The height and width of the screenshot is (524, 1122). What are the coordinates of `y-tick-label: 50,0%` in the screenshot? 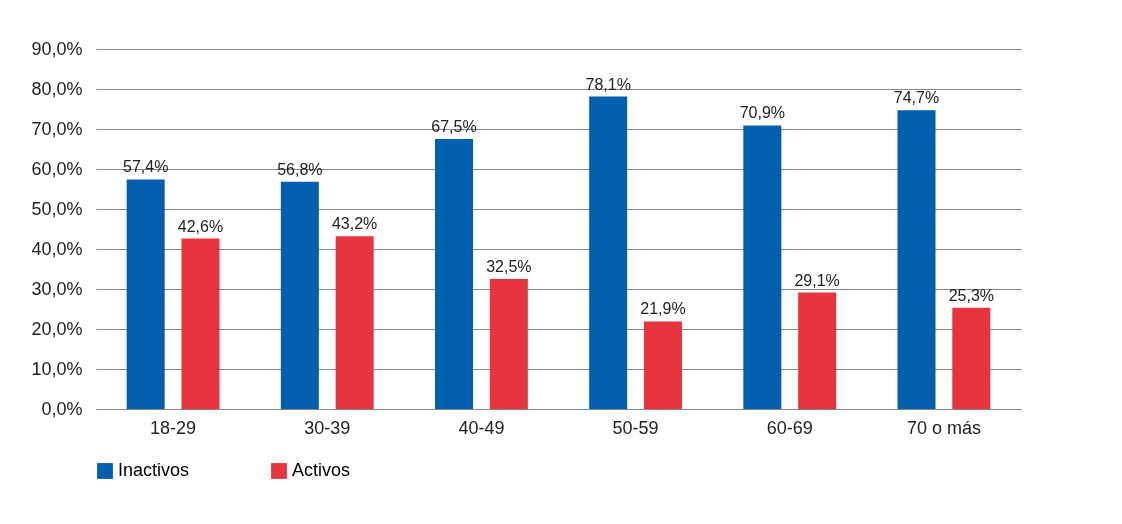 It's located at (57, 208).